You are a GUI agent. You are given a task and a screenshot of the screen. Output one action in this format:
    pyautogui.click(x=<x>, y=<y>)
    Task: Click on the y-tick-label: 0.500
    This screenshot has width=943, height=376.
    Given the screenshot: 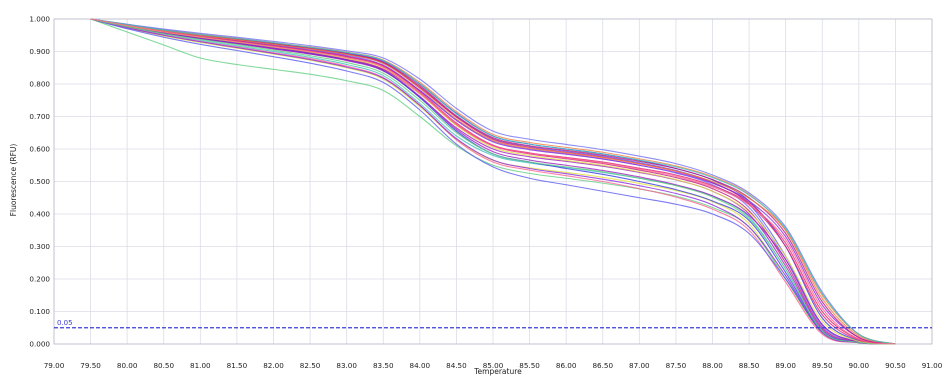 What is the action you would take?
    pyautogui.click(x=39, y=181)
    